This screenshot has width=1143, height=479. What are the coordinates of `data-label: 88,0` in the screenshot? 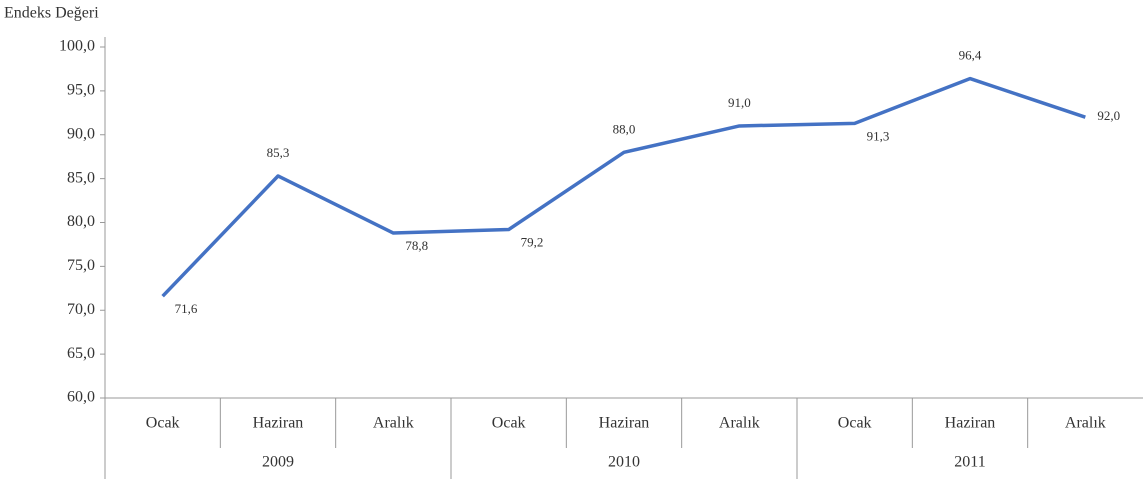 It's located at (624, 128).